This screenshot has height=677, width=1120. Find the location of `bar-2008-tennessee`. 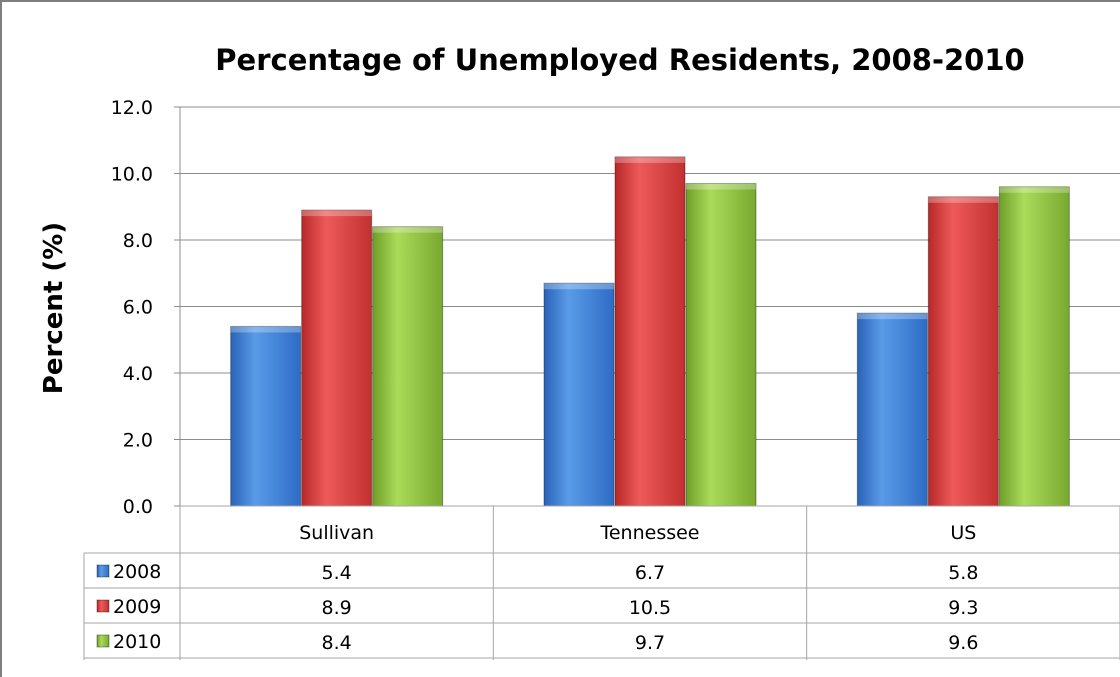

bar-2008-tennessee is located at coordinates (579, 394).